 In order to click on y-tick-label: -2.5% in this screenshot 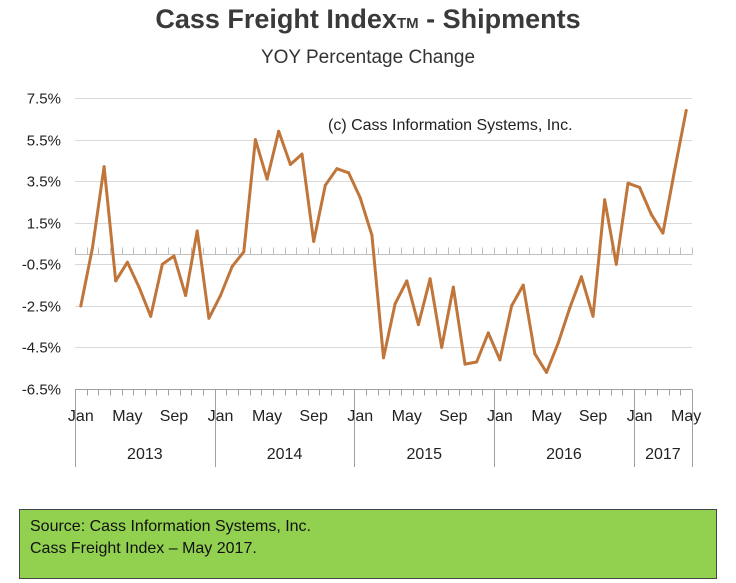, I will do `click(41, 307)`.